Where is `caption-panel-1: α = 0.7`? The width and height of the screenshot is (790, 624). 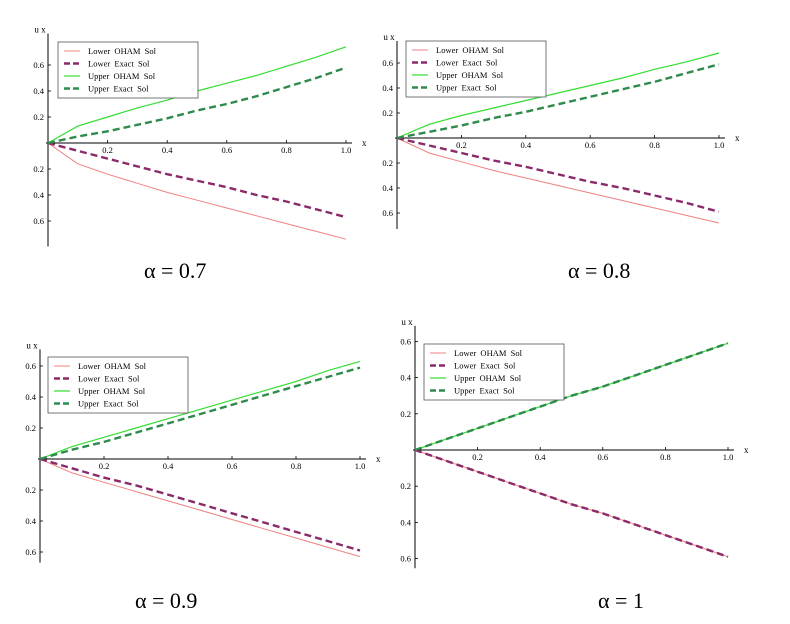 caption-panel-1: α = 0.7 is located at coordinates (175, 270).